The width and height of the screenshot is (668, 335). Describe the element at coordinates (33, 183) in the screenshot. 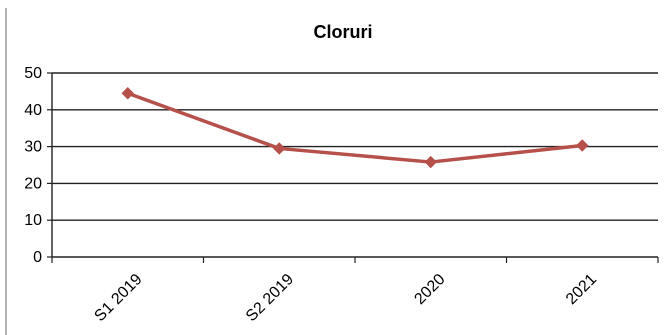

I see `y-tick-label: 20` at that location.